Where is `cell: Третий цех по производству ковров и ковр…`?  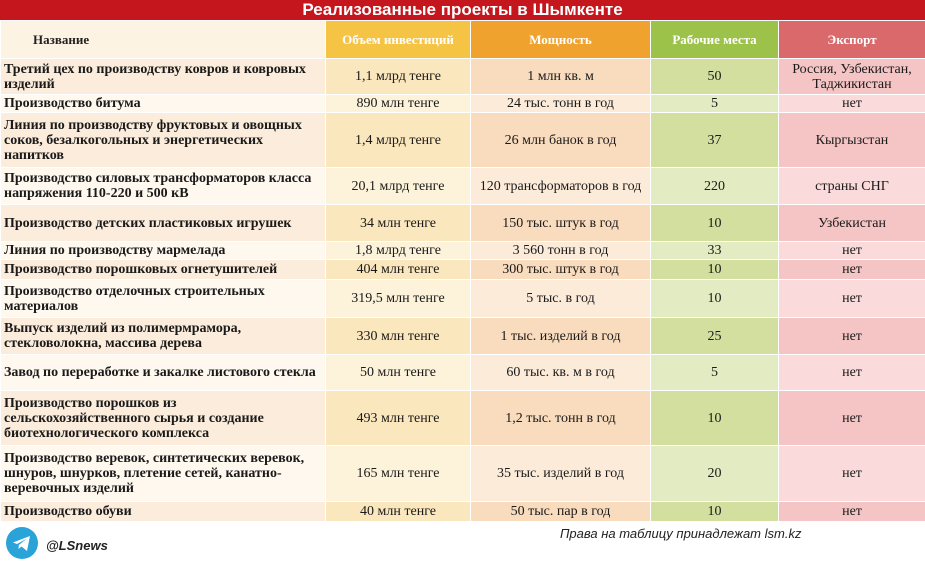
cell: Третий цех по производству ковров и ковр… is located at coordinates (163, 76).